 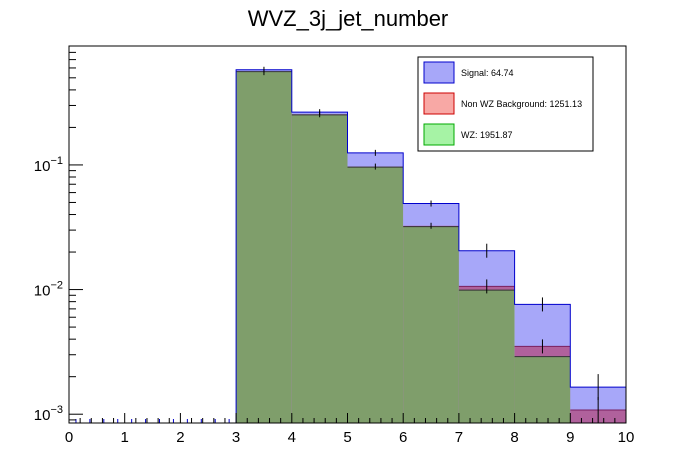 I want to click on x-tick-label: 10, so click(x=626, y=437).